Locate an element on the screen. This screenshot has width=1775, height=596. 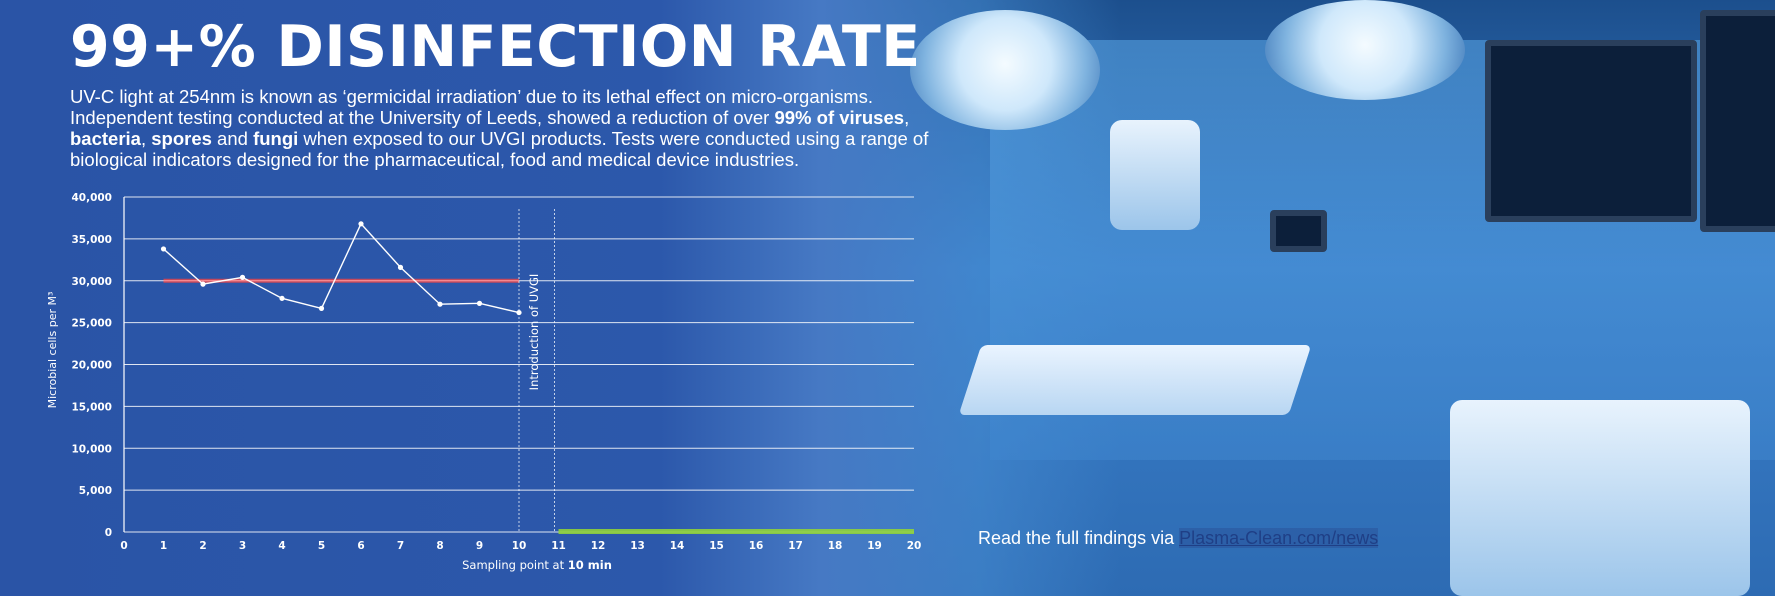
x-axis-label-bold: 10 min is located at coordinates (590, 565).